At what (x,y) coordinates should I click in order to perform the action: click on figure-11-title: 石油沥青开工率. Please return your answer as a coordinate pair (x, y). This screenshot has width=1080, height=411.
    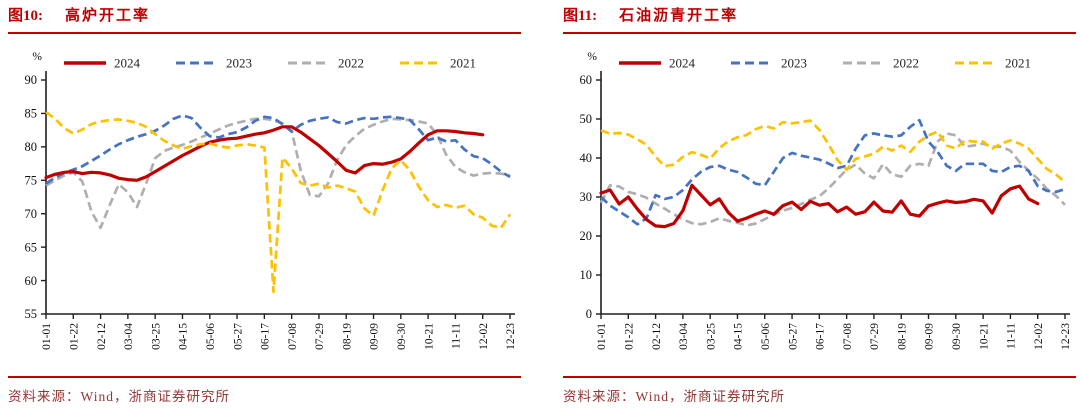
    Looking at the image, I should click on (679, 16).